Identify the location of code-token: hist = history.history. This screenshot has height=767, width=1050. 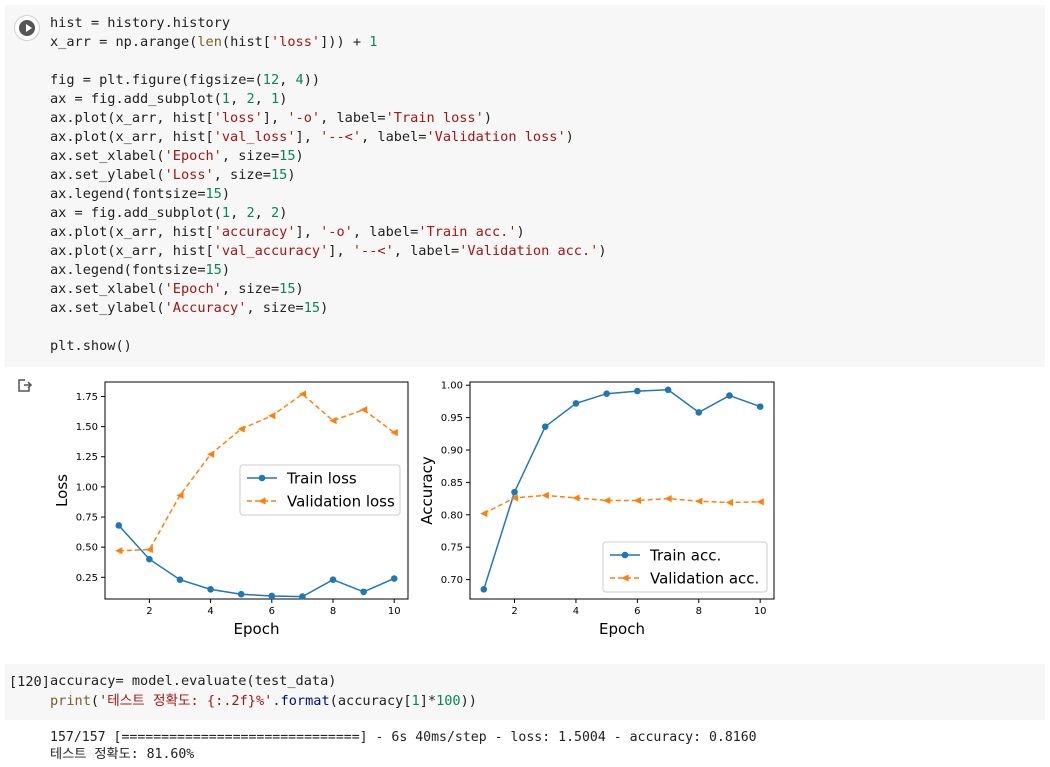
(140, 23).